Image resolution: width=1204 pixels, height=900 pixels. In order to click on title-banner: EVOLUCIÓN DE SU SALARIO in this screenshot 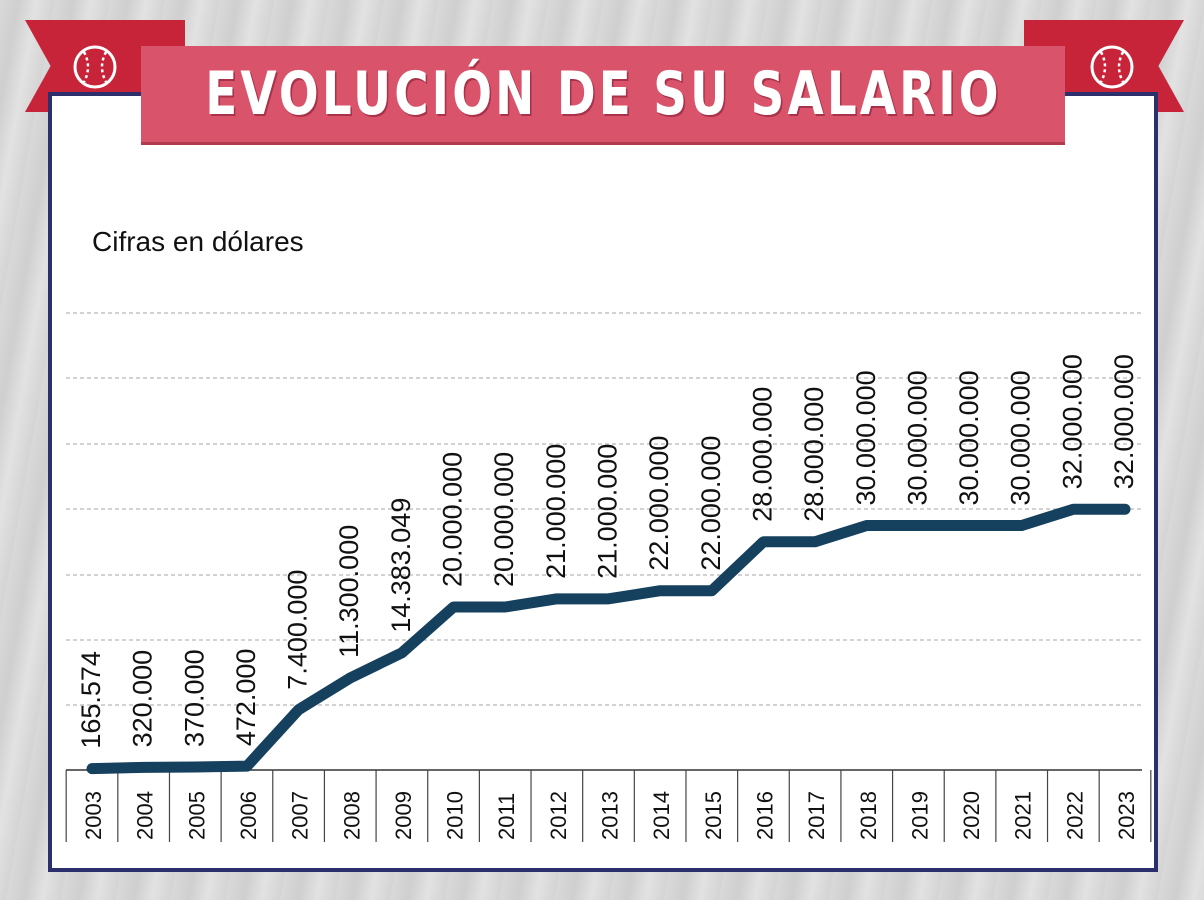, I will do `click(603, 94)`.